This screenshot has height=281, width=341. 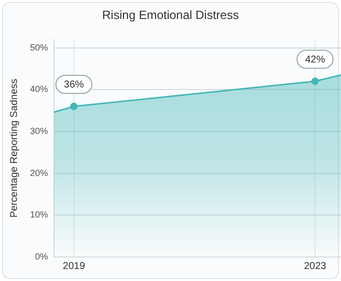 What do you see at coordinates (74, 85) in the screenshot?
I see `data-label: 36%` at bounding box center [74, 85].